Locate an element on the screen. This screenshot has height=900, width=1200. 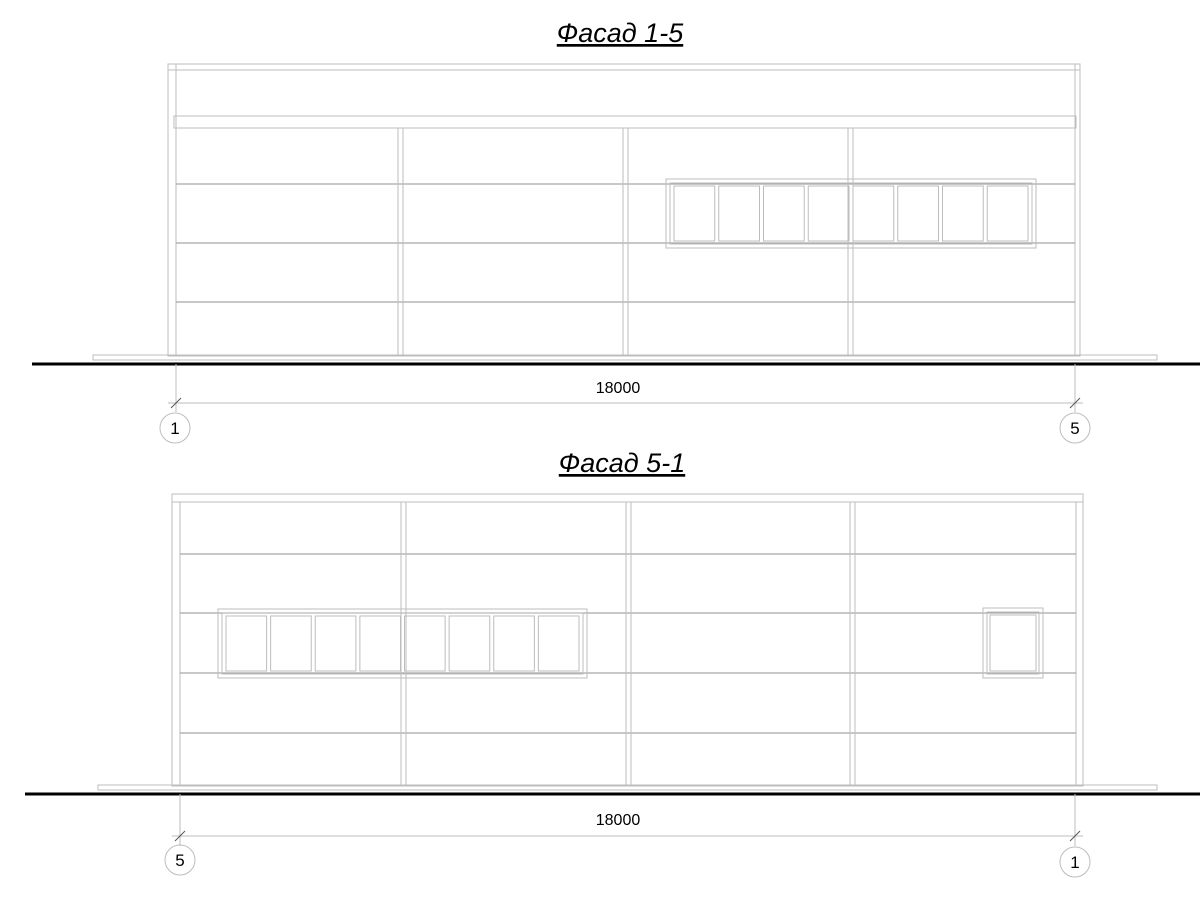
axis-marker-right: 5 is located at coordinates (1075, 428).